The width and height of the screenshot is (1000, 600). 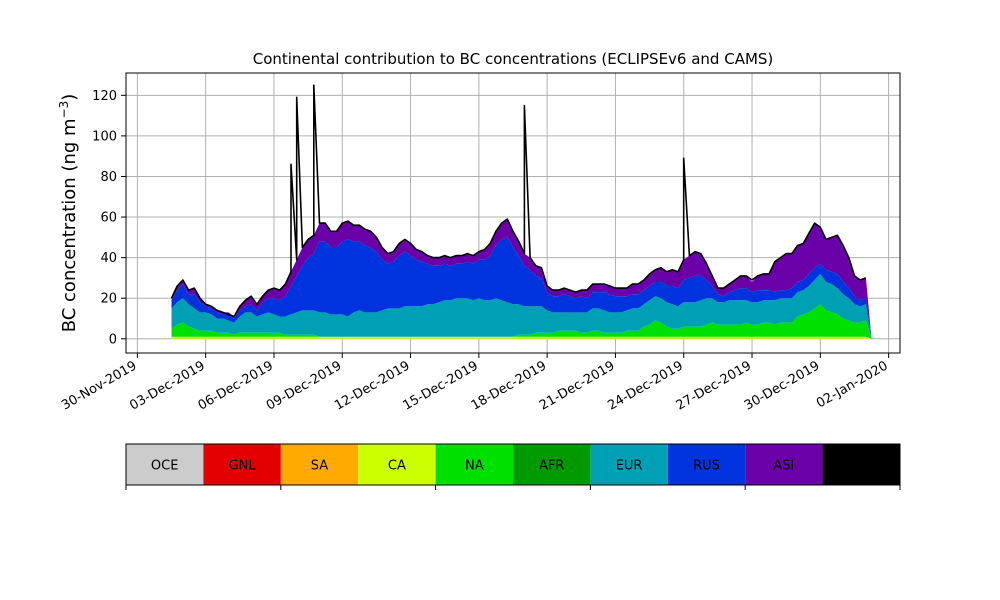 I want to click on y-tick-label: 100, so click(x=104, y=136).